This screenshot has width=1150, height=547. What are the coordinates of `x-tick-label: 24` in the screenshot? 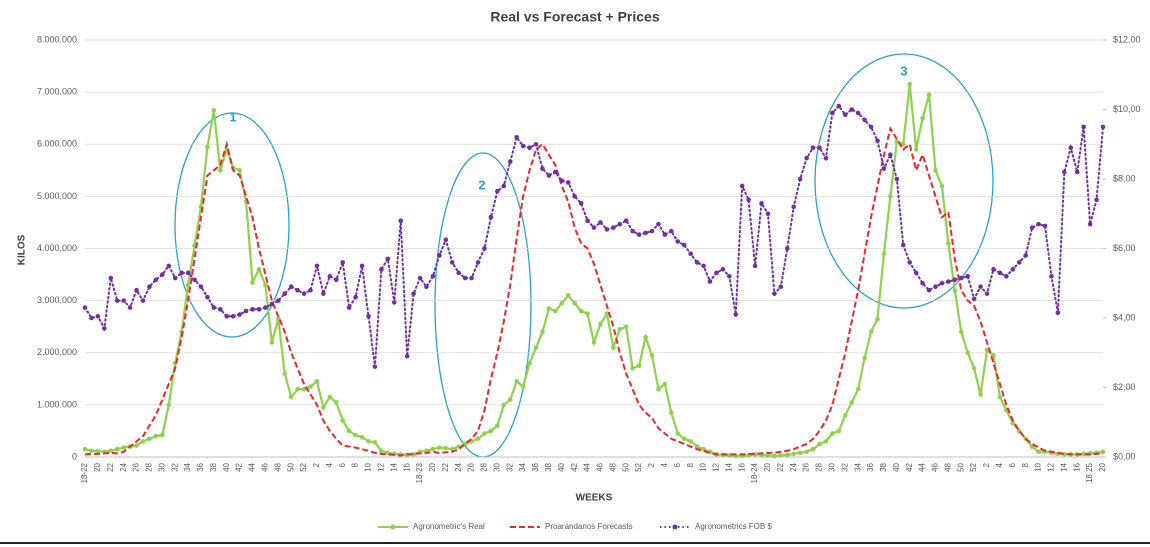 It's located at (793, 466).